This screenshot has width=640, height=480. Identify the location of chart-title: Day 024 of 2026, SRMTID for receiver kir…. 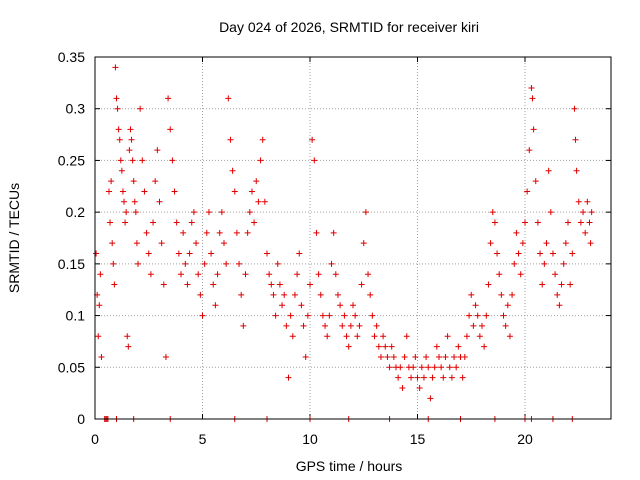
(349, 27).